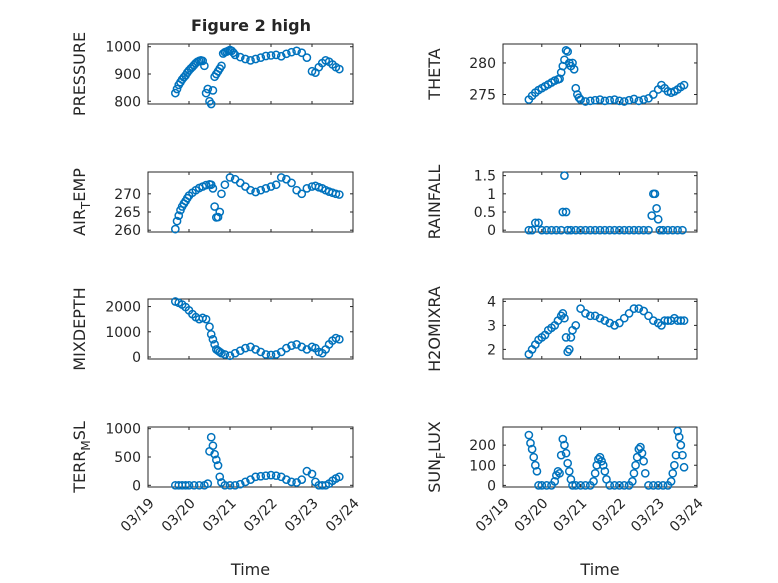 The width and height of the screenshot is (778, 583). I want to click on y-tick-label: 1.5, so click(485, 177).